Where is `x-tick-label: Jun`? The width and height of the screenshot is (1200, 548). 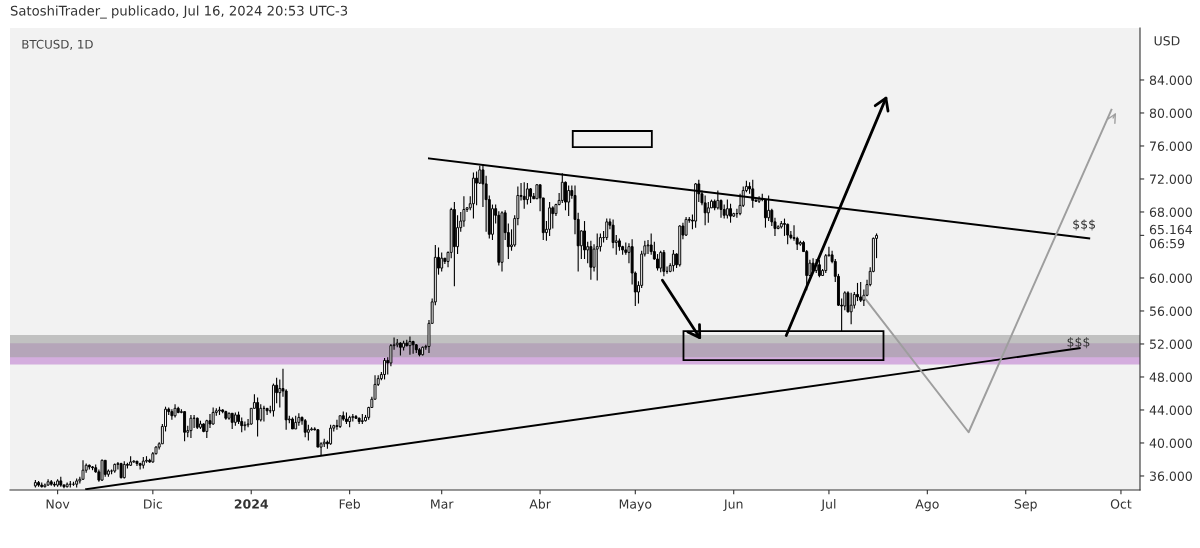 x-tick-label: Jun is located at coordinates (733, 505).